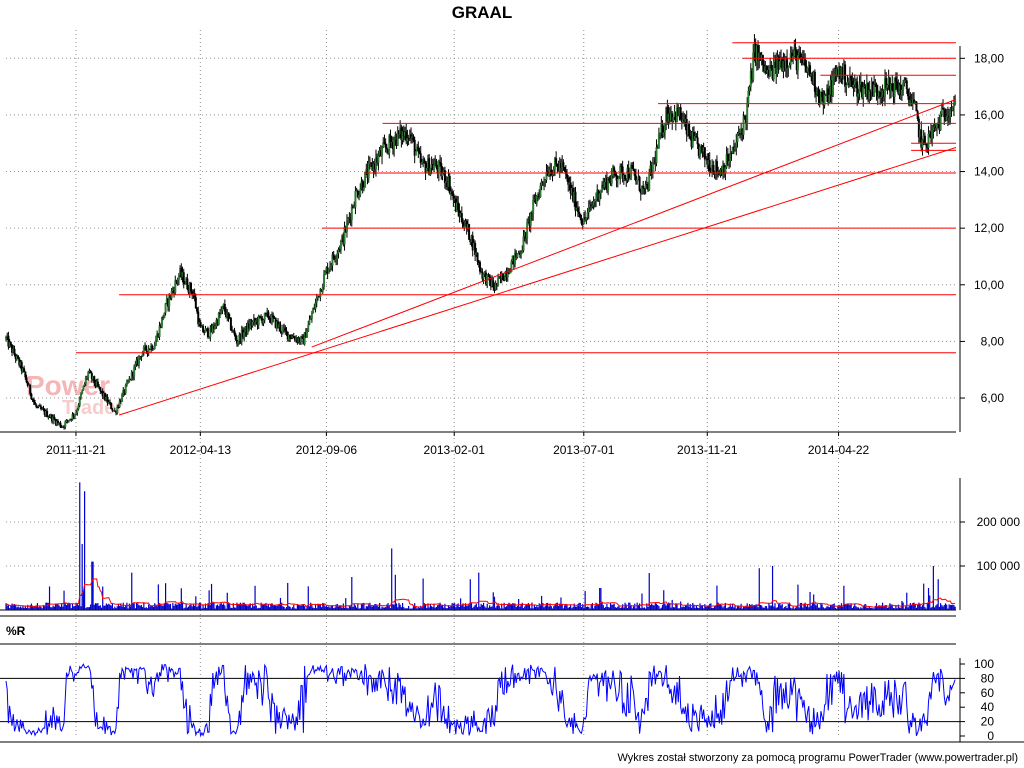  I want to click on watermark-line2: Trader, so click(92, 408).